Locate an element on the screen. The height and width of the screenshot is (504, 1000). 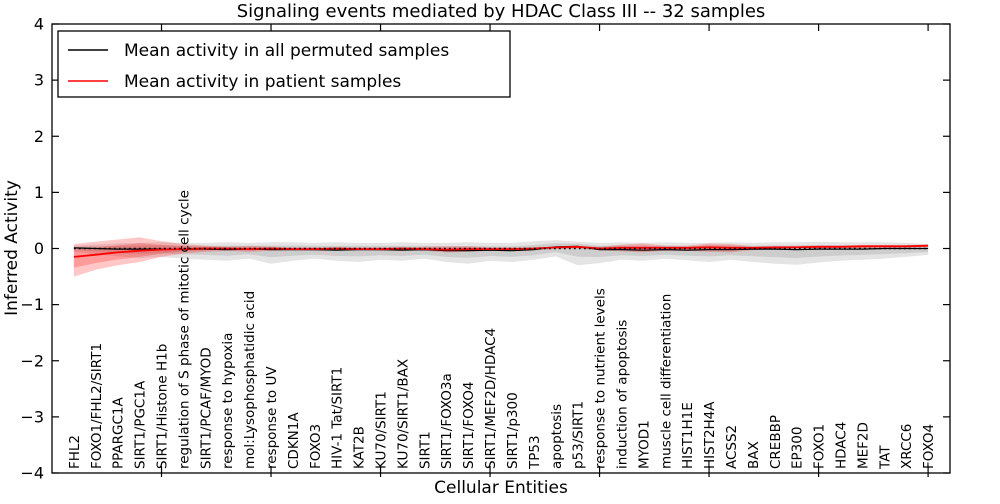
legend-box is located at coordinates (284, 64).